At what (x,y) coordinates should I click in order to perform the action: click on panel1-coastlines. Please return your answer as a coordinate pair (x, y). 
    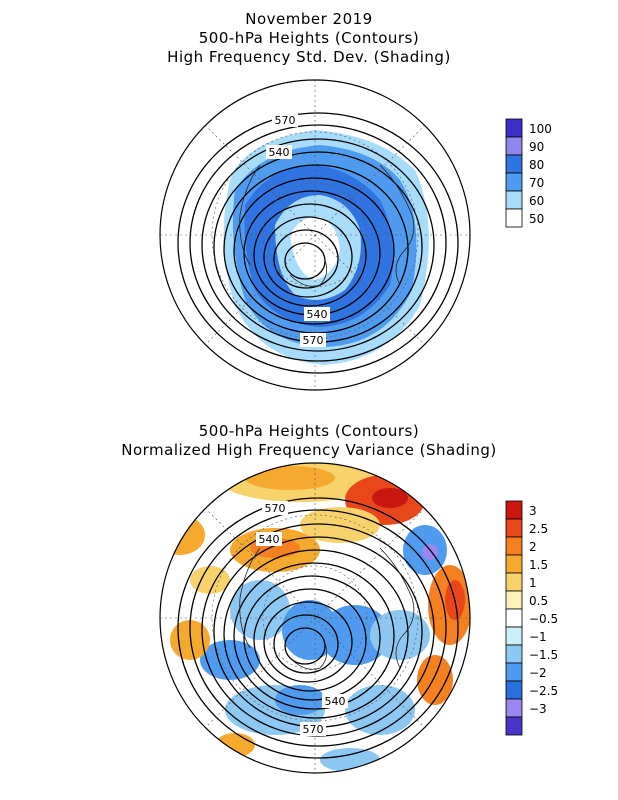
    Looking at the image, I should click on (327, 225).